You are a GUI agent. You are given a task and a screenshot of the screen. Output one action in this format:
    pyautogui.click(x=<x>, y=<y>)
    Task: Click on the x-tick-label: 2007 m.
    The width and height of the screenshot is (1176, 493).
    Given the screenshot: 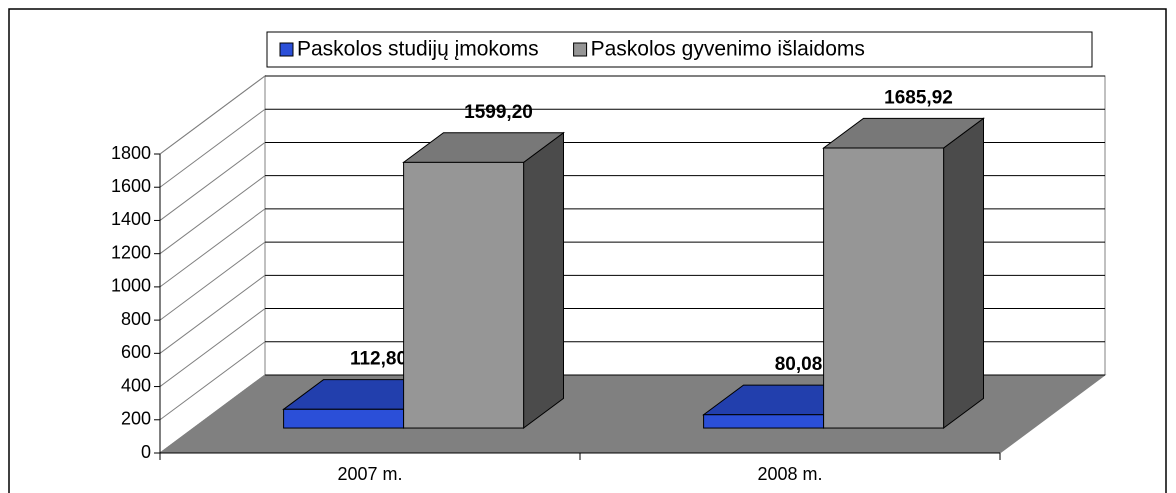 What is the action you would take?
    pyautogui.click(x=369, y=474)
    